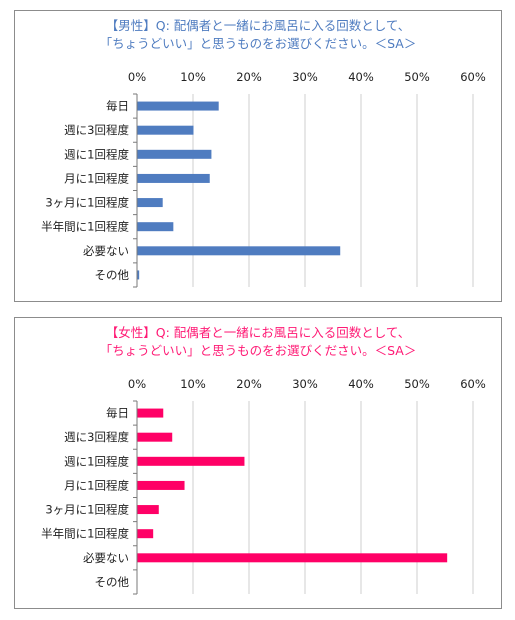 The image size is (515, 620). Describe the element at coordinates (87, 203) in the screenshot. I see `male-category-label: 3ヶ月に1回程度` at that location.